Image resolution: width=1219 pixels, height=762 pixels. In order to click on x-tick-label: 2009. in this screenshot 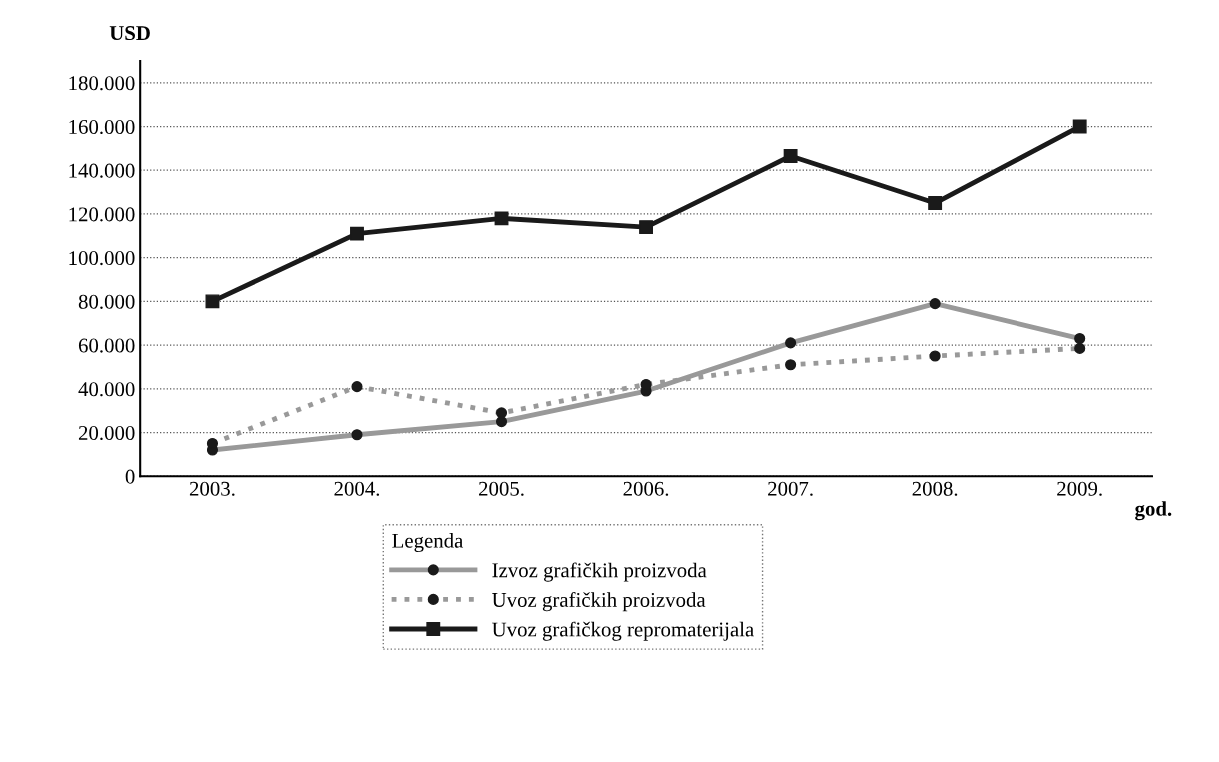, I will do `click(1079, 488)`.